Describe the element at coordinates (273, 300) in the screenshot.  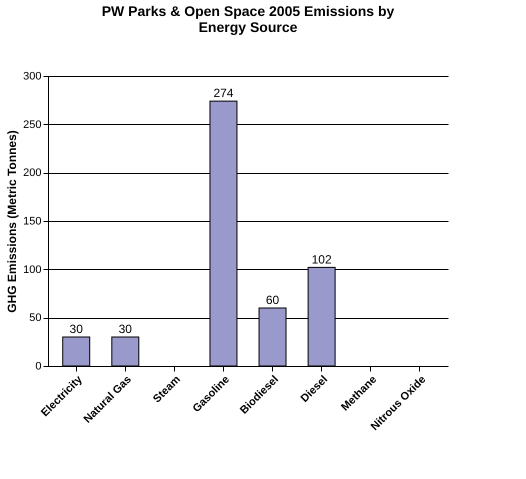
I see `data-label: 60` at that location.